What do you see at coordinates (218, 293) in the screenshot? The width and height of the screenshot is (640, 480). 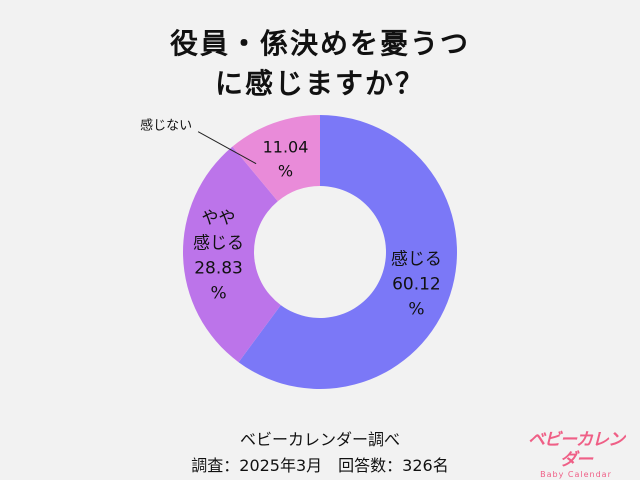 I see `slice-unit-1: %` at bounding box center [218, 293].